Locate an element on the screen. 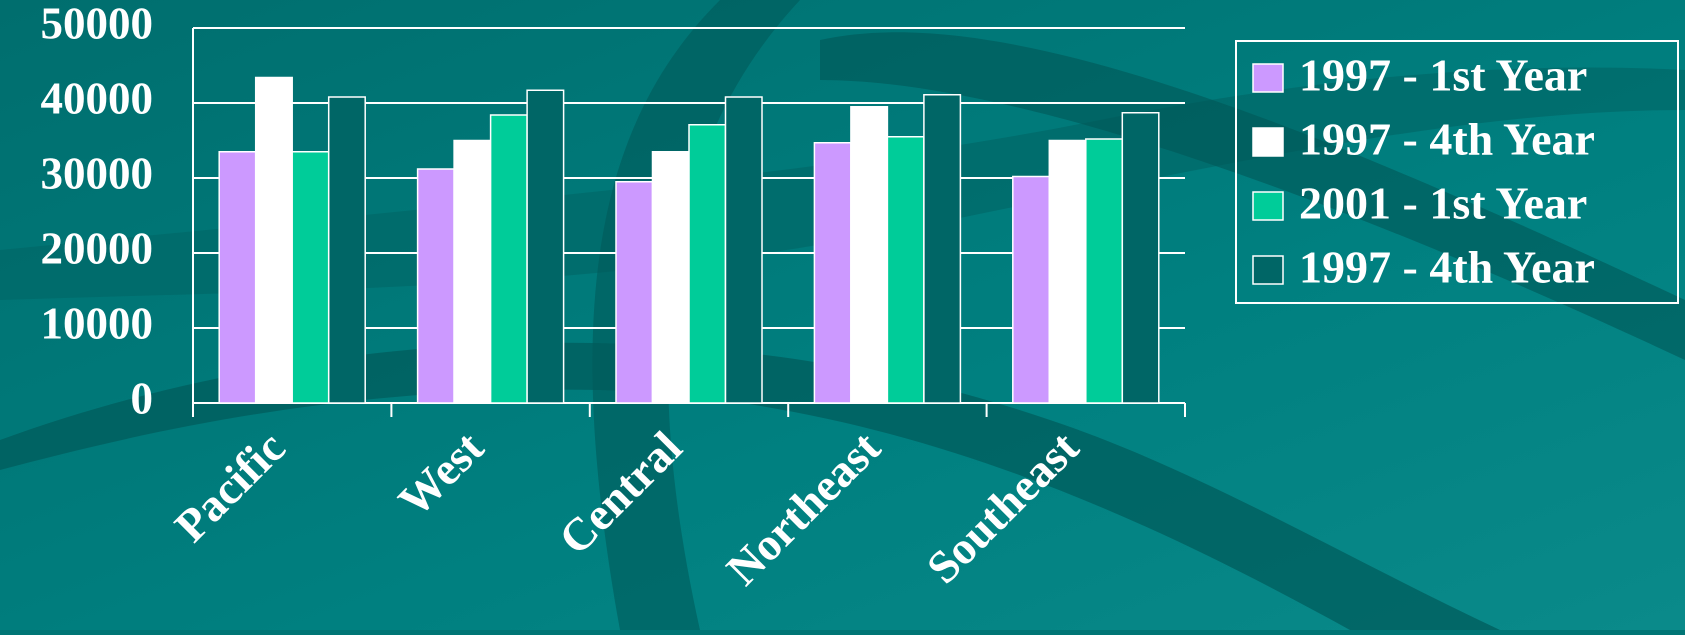 The width and height of the screenshot is (1685, 635). legend-label: 2001 - 1st Year is located at coordinates (1443, 203).